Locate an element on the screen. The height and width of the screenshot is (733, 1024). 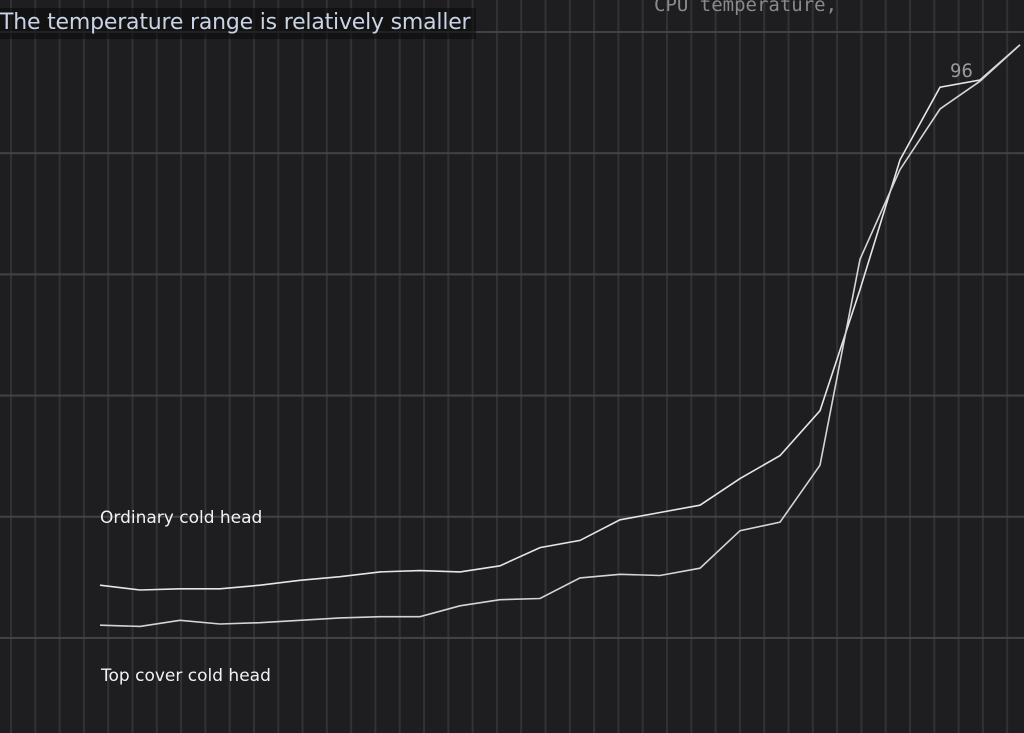
peak-label: 96 is located at coordinates (961, 71).